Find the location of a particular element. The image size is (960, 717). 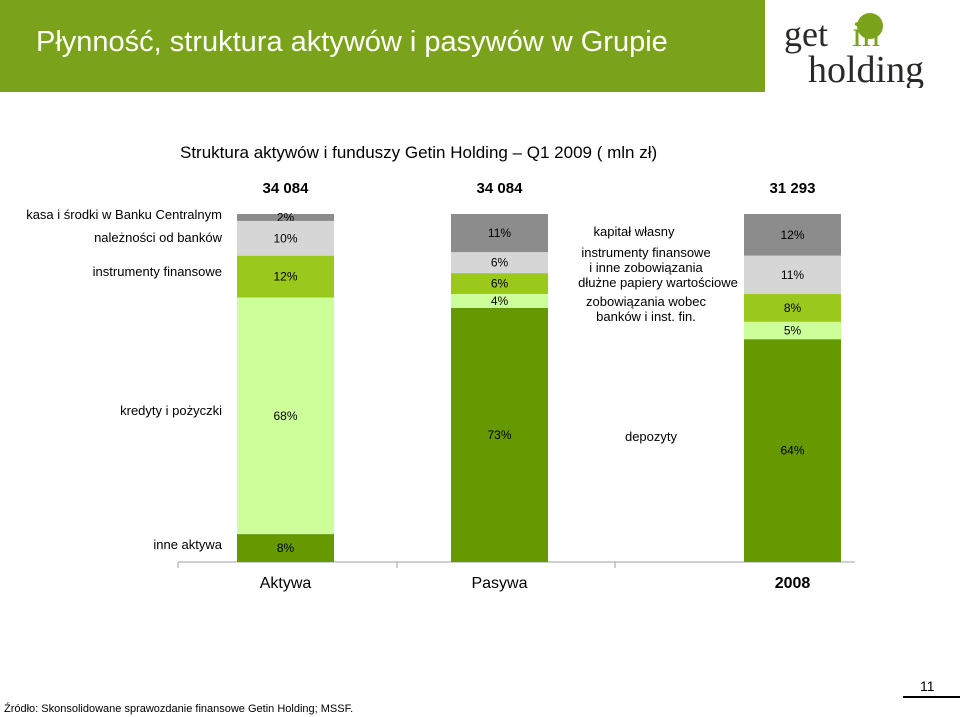

bar-1-label-2: 6% is located at coordinates (500, 284).